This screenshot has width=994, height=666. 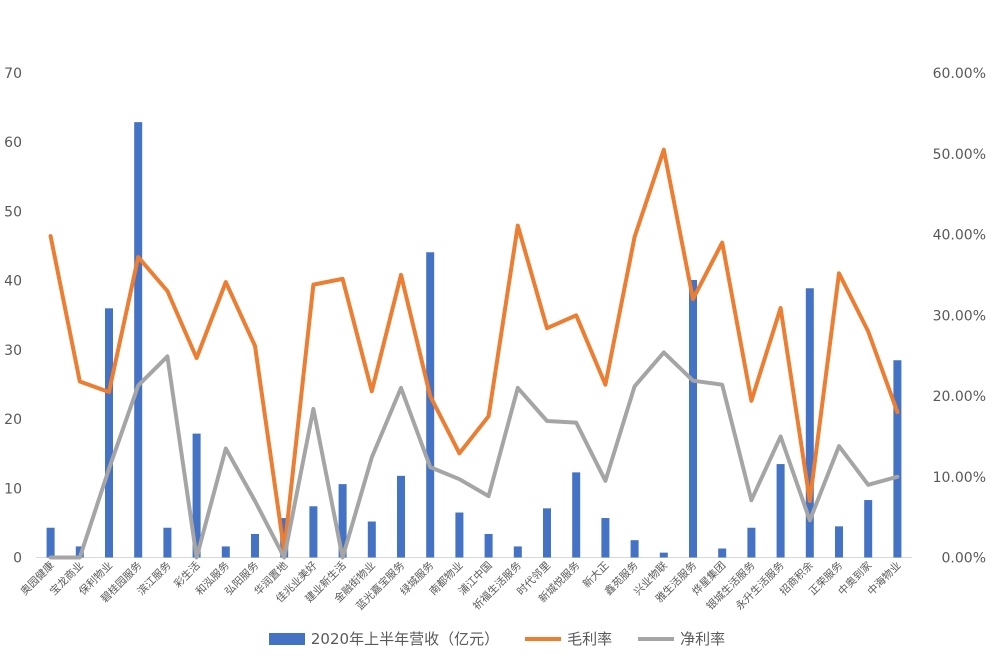 I want to click on left-tick-label: 30, so click(x=13, y=351).